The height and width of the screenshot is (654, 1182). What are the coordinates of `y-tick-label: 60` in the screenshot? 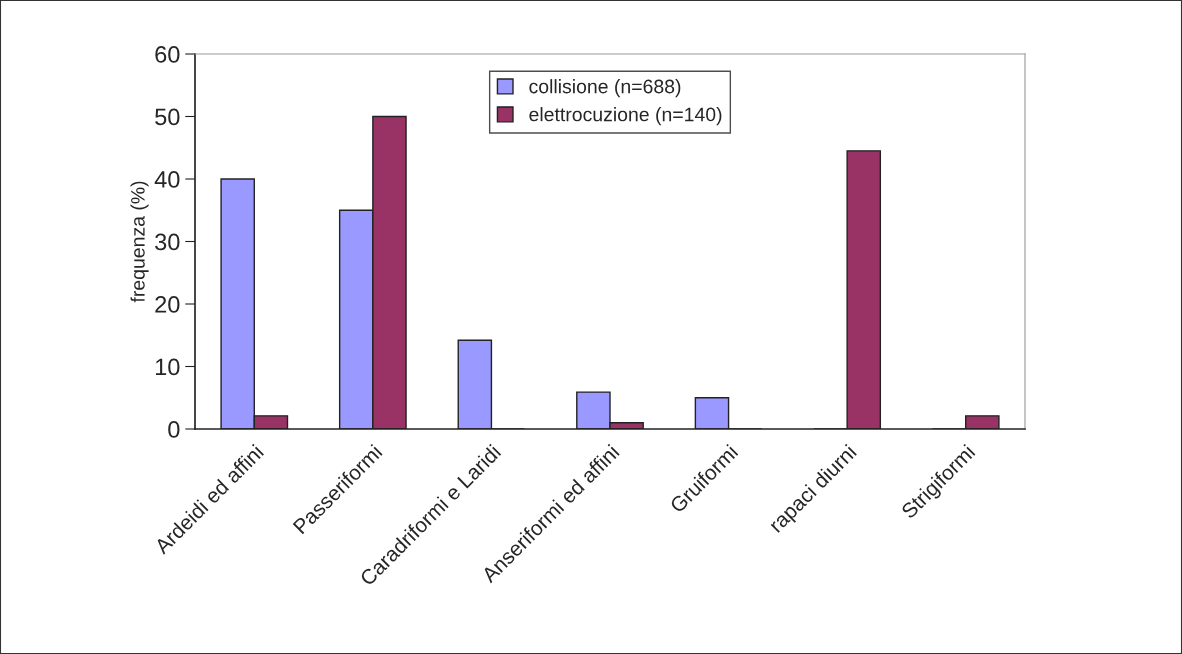 It's located at (167, 54).